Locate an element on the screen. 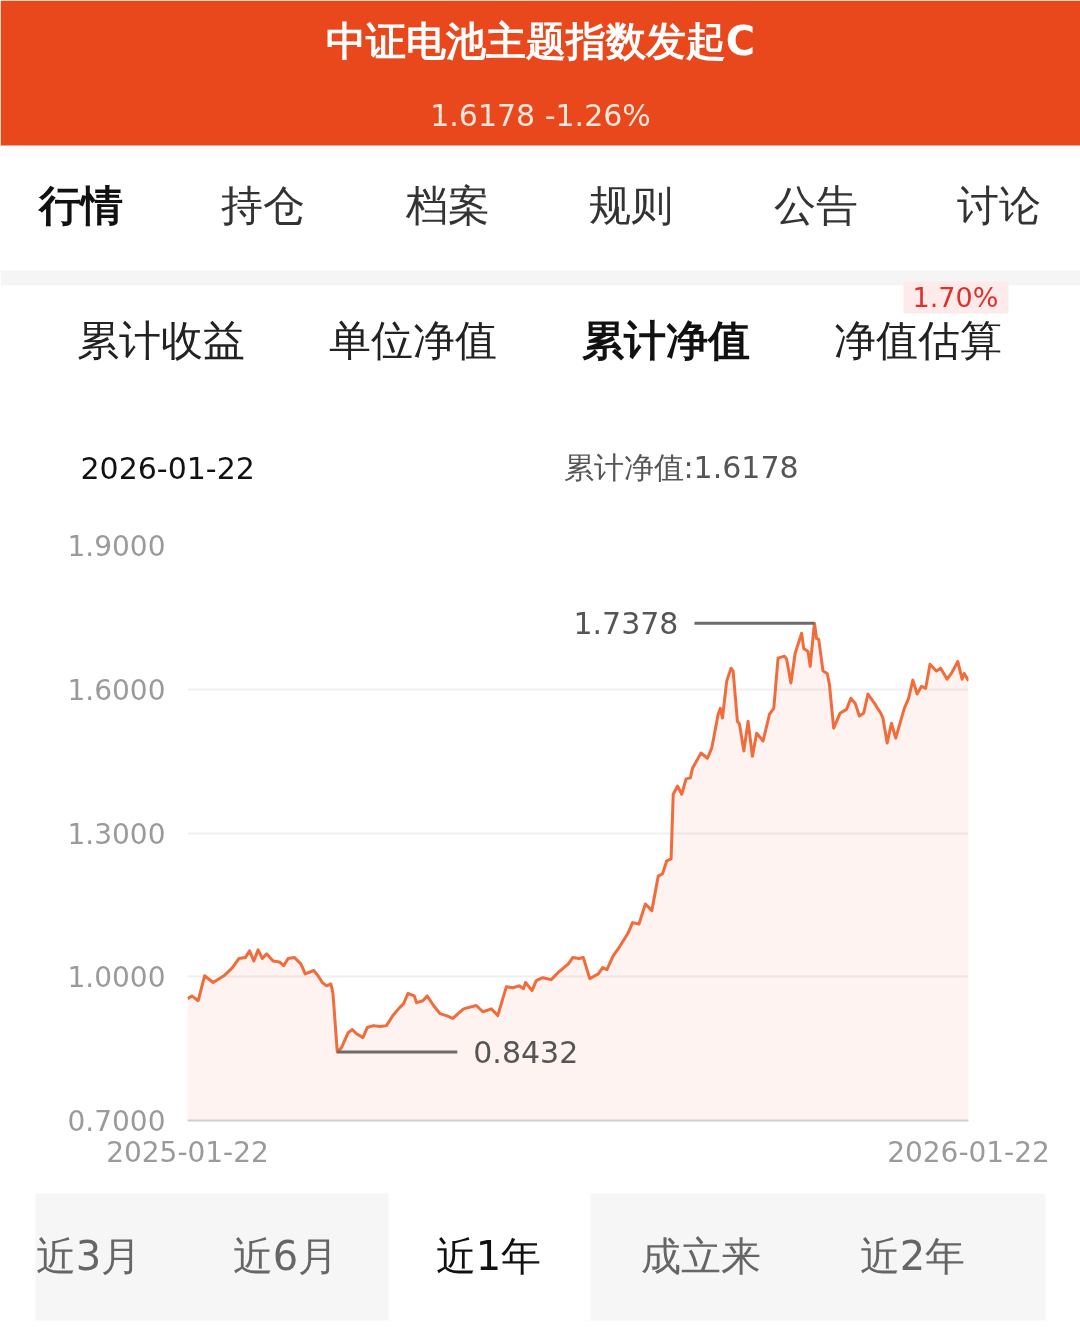  y-tick-label: 0.7000 is located at coordinates (116, 1121).